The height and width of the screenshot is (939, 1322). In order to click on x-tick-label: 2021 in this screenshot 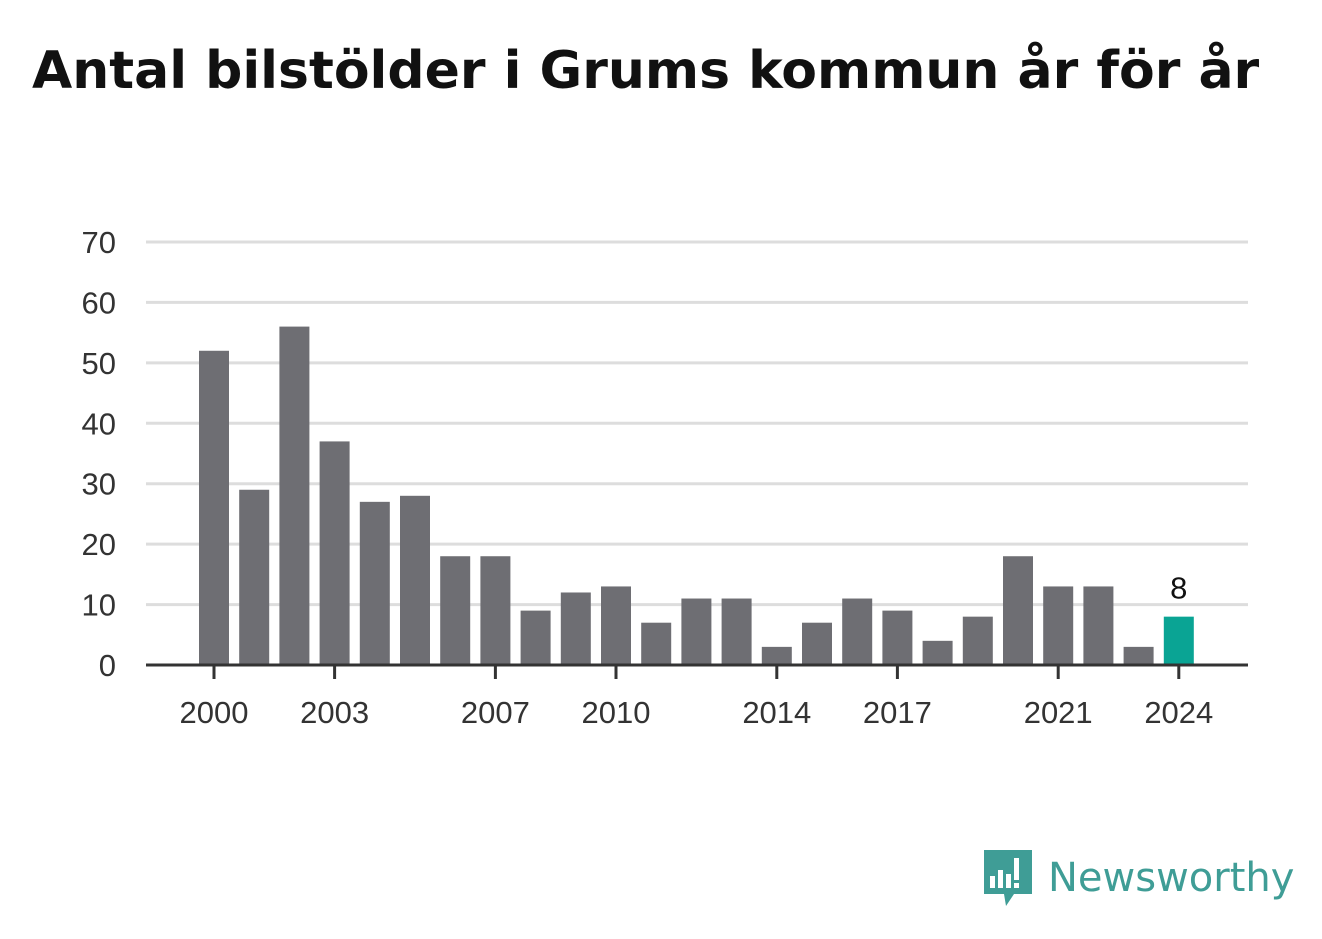, I will do `click(1058, 712)`.